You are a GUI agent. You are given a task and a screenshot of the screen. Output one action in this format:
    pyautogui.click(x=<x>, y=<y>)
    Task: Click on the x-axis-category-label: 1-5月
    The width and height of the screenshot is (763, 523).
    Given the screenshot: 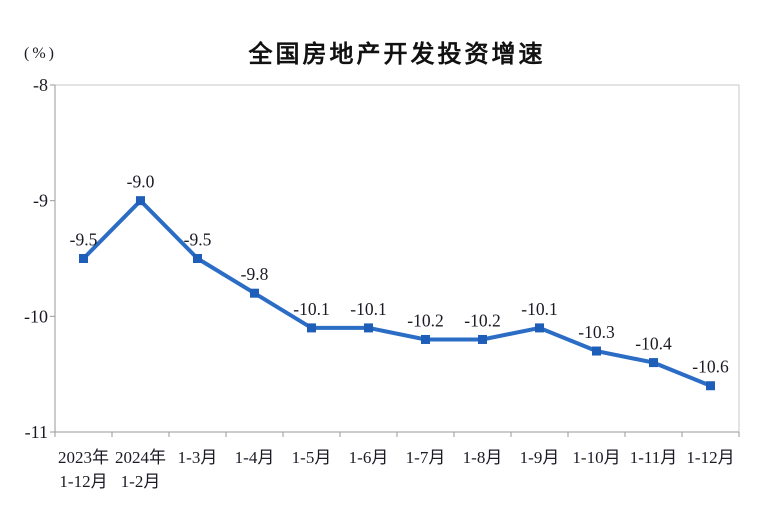 What is the action you would take?
    pyautogui.click(x=312, y=457)
    